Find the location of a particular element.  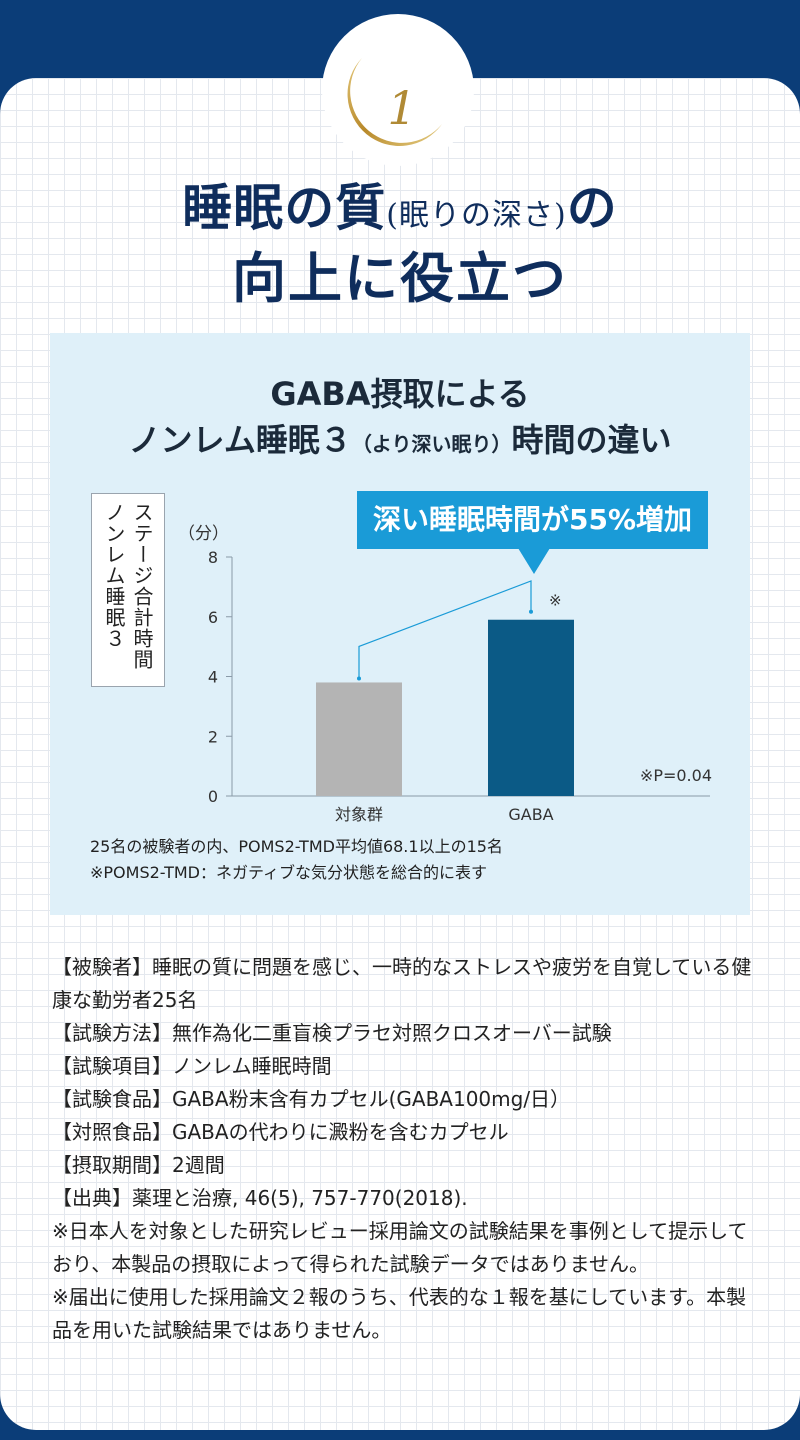

connector-dot-gaba is located at coordinates (531, 611).